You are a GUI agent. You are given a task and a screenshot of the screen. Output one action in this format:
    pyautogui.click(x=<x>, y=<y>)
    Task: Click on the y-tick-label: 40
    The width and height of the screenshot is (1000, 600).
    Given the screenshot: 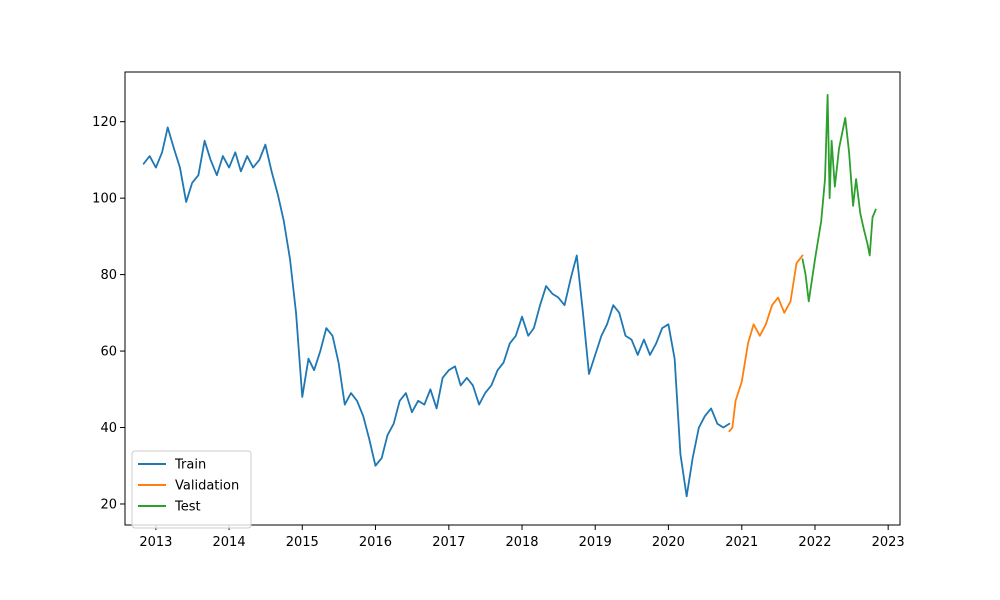 What is the action you would take?
    pyautogui.click(x=108, y=428)
    